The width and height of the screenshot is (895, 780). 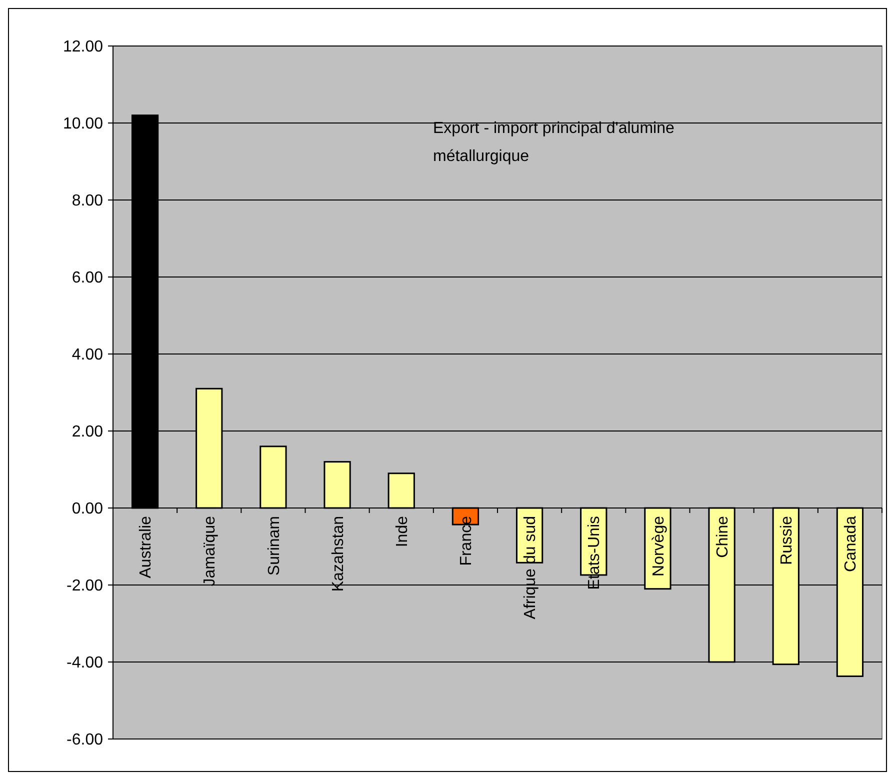 I want to click on x-tick-label: Jamaïque, so click(x=210, y=551).